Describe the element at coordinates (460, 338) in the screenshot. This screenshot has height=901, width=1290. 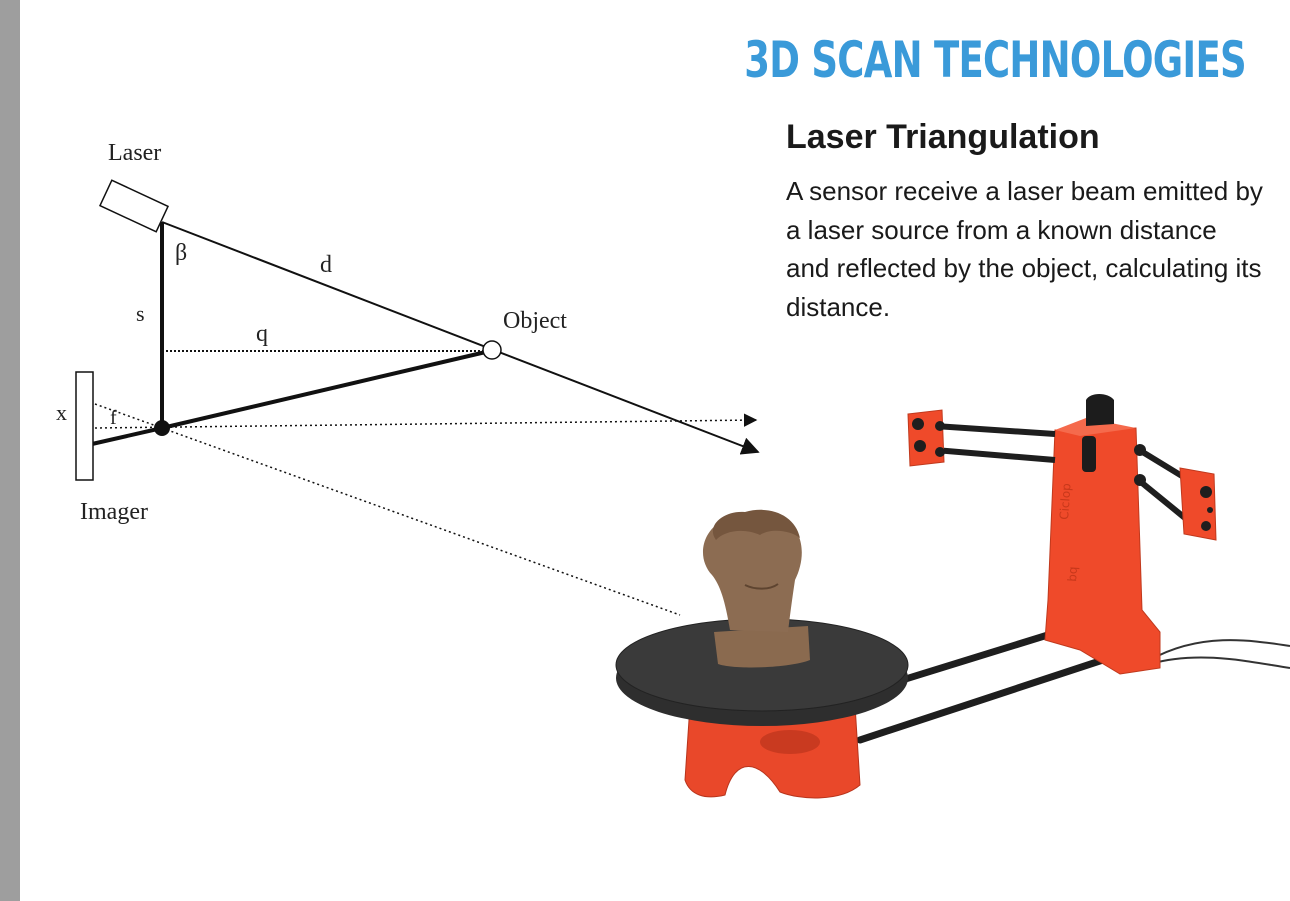
I see `beam-d` at that location.